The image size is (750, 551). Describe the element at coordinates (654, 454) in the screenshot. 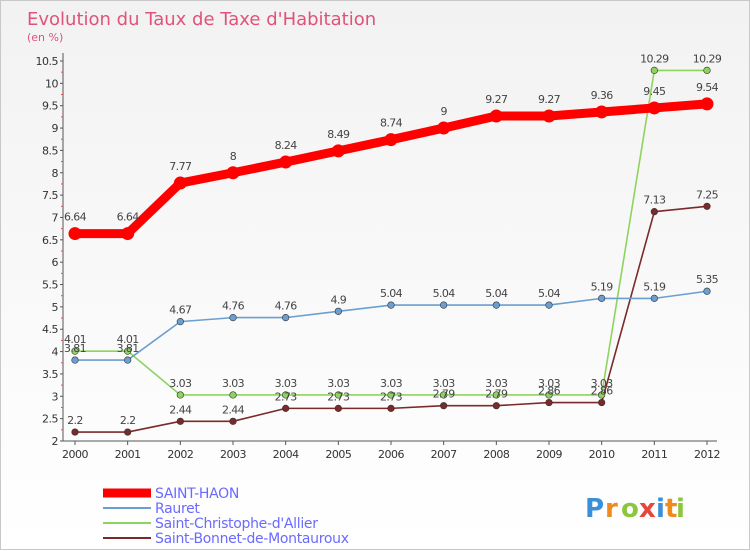

I see `x-tick-label: 2011` at that location.